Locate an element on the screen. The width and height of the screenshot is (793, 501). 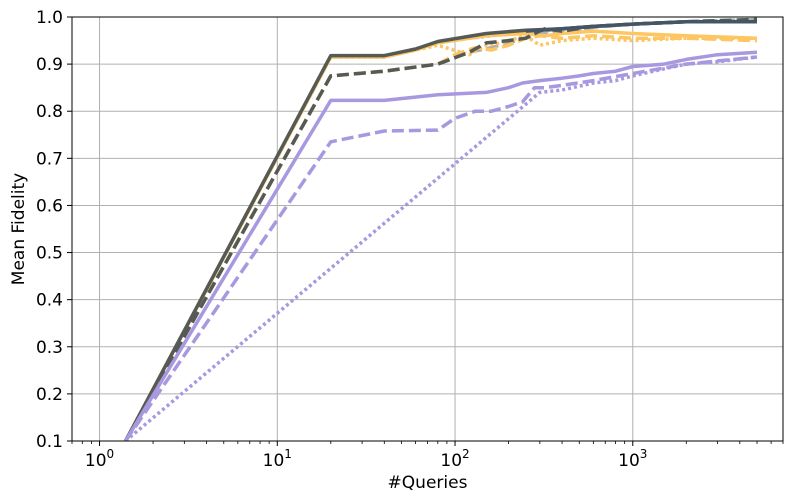
y-tick-label: 0.2 is located at coordinates (49, 395).